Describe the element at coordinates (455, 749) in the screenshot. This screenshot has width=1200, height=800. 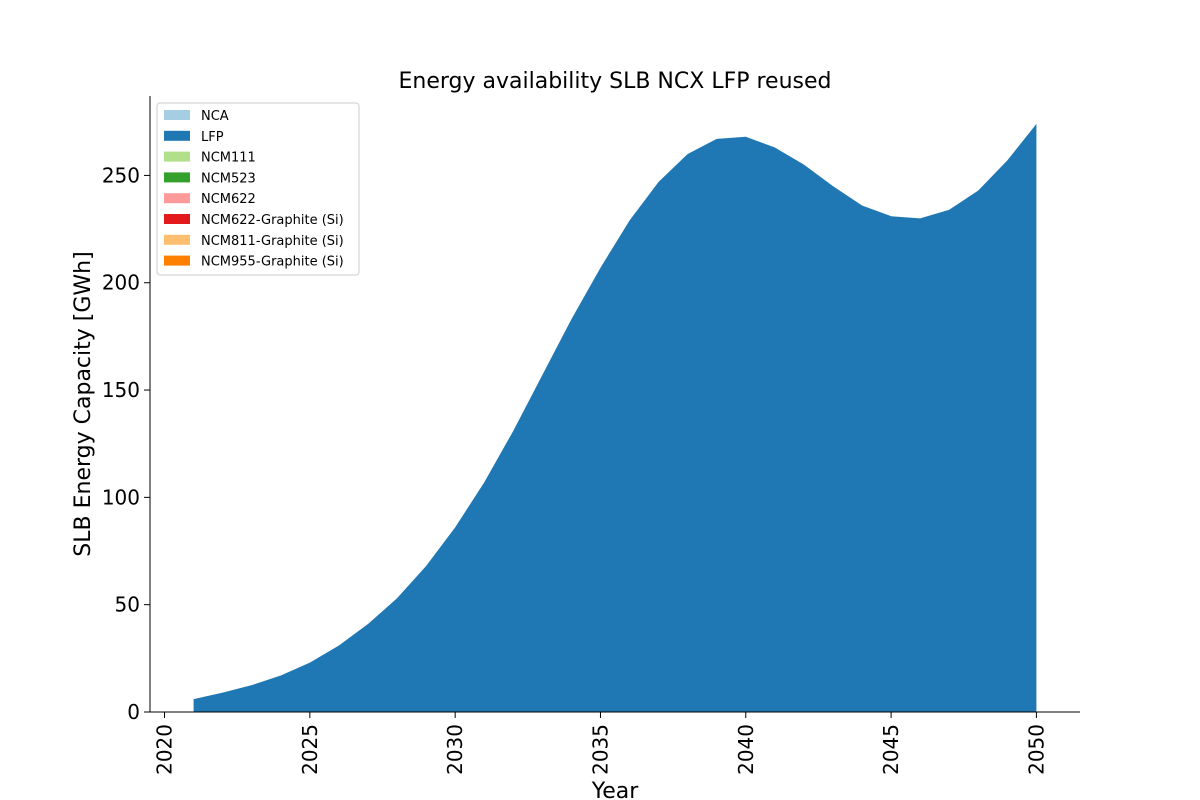
I see `x-tick-label: 2030` at that location.